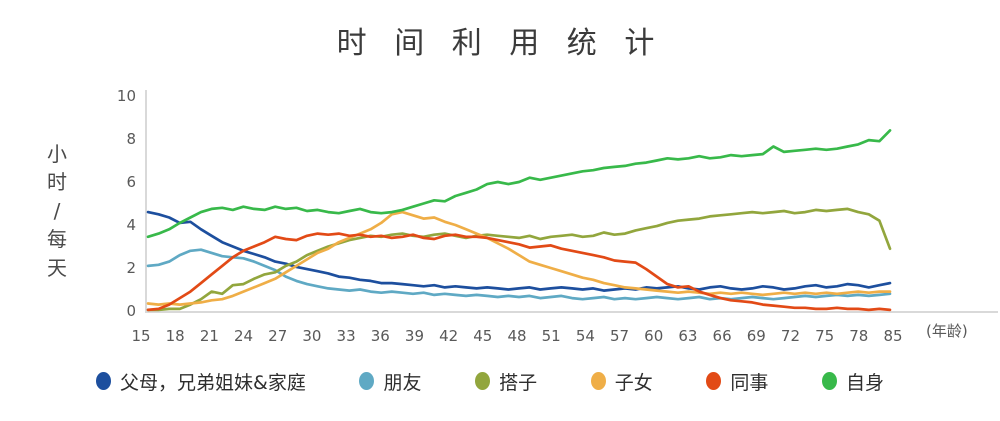 The height and width of the screenshot is (421, 1000). Describe the element at coordinates (653, 336) in the screenshot. I see `svg-text: 60` at that location.